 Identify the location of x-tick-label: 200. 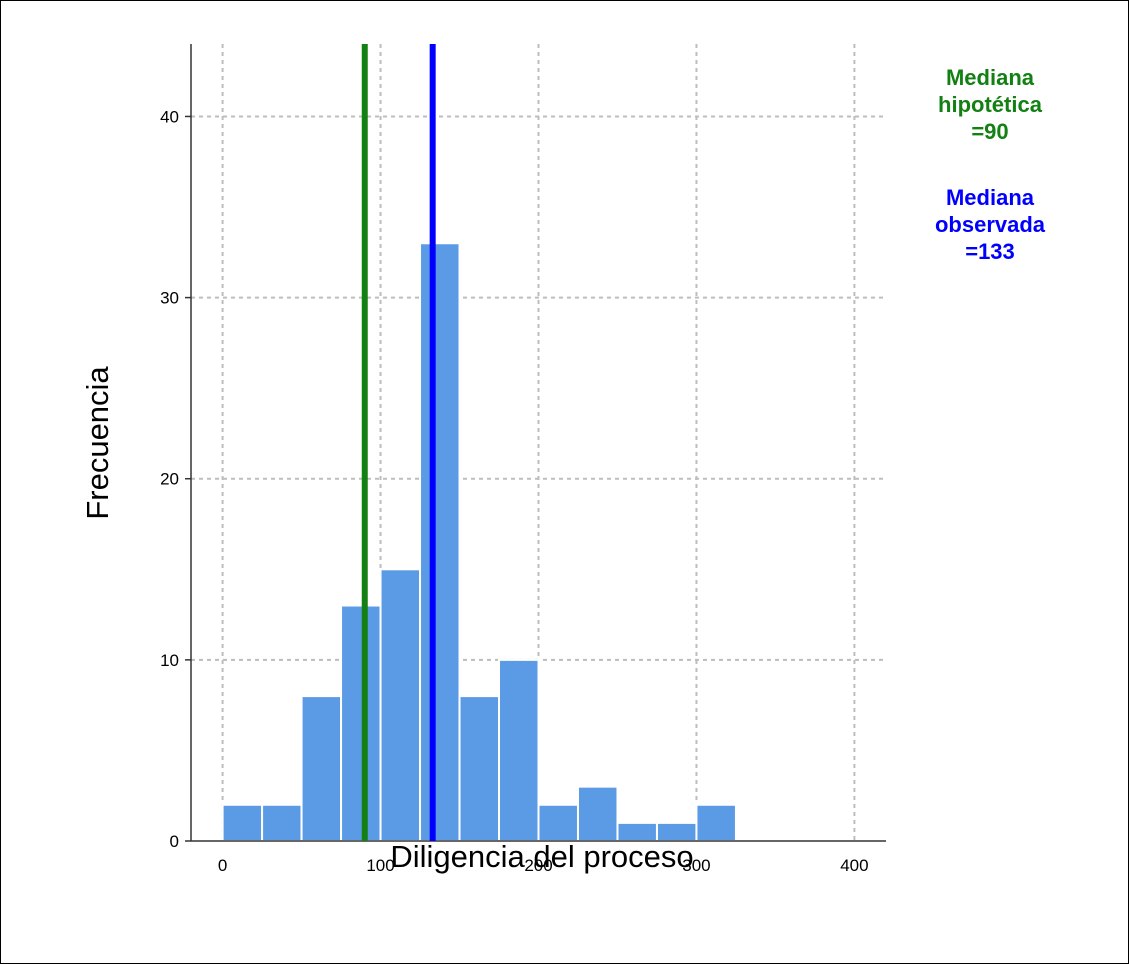
(538, 865).